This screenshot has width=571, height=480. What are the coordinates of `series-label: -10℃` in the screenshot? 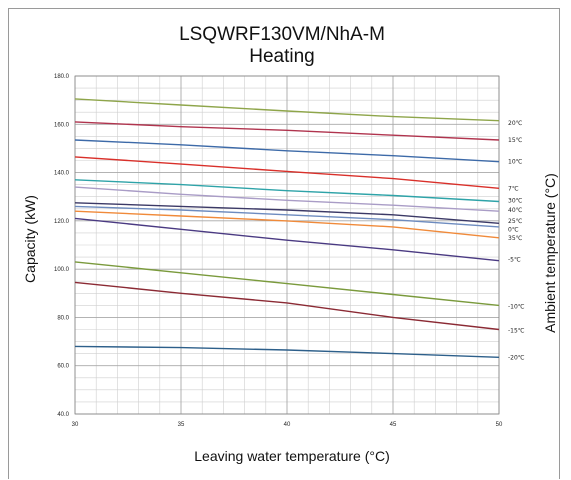 It's located at (516, 307).